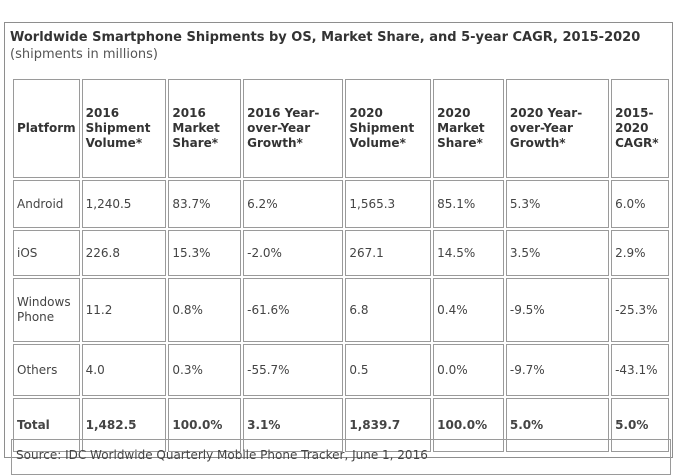  I want to click on cell-cagr: 2.9%, so click(640, 253).